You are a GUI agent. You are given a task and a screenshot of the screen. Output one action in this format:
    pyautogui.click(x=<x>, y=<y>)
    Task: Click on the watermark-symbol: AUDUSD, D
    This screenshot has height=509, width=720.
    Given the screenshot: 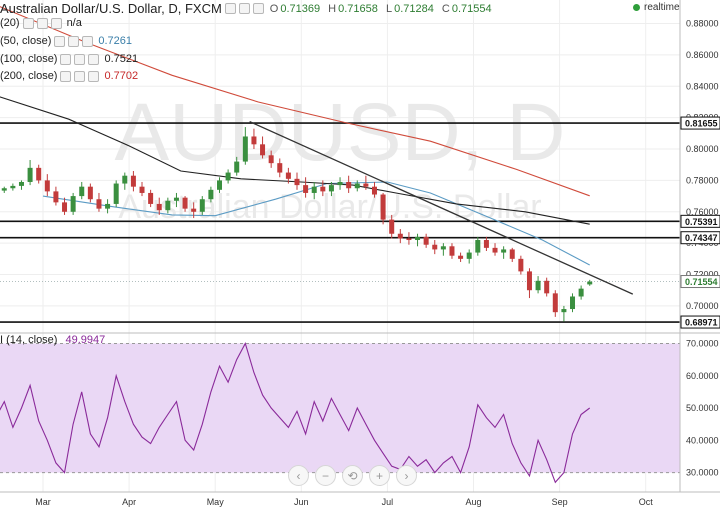 What is the action you would take?
    pyautogui.click(x=339, y=132)
    